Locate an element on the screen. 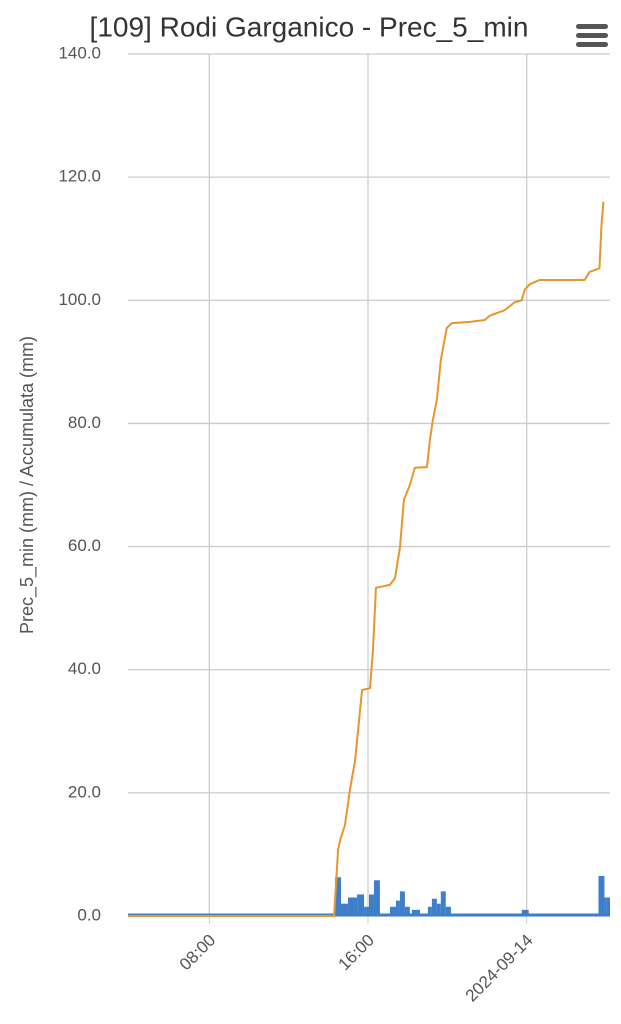  x-tick-label: 08:00 is located at coordinates (198, 953).